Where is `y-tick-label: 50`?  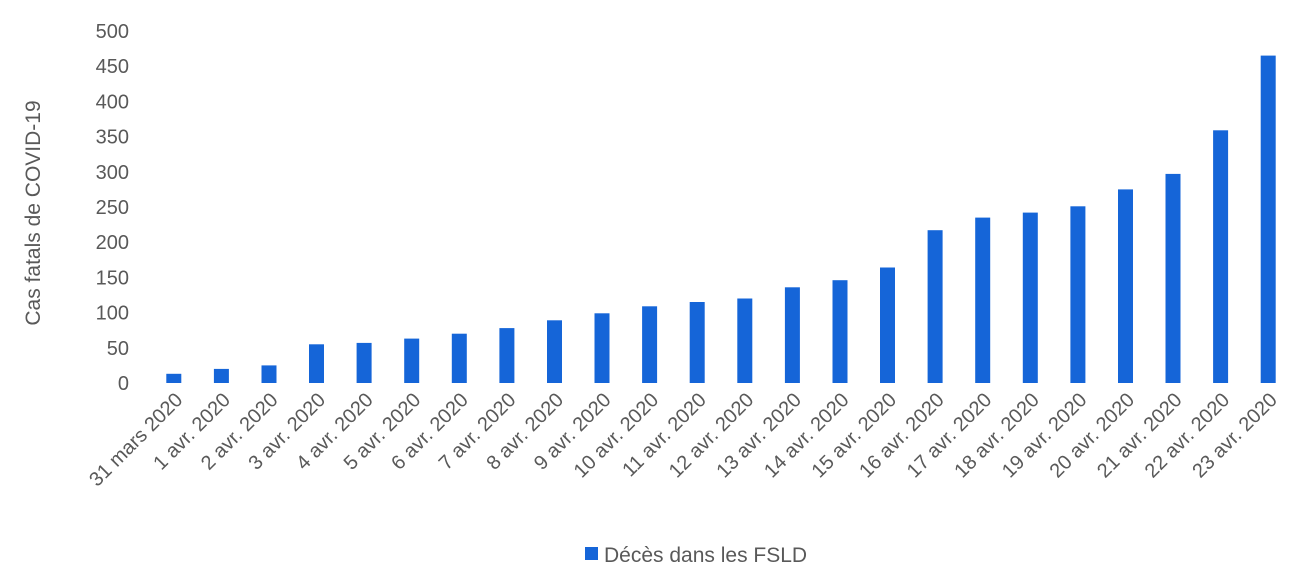
y-tick-label: 50 is located at coordinates (118, 349).